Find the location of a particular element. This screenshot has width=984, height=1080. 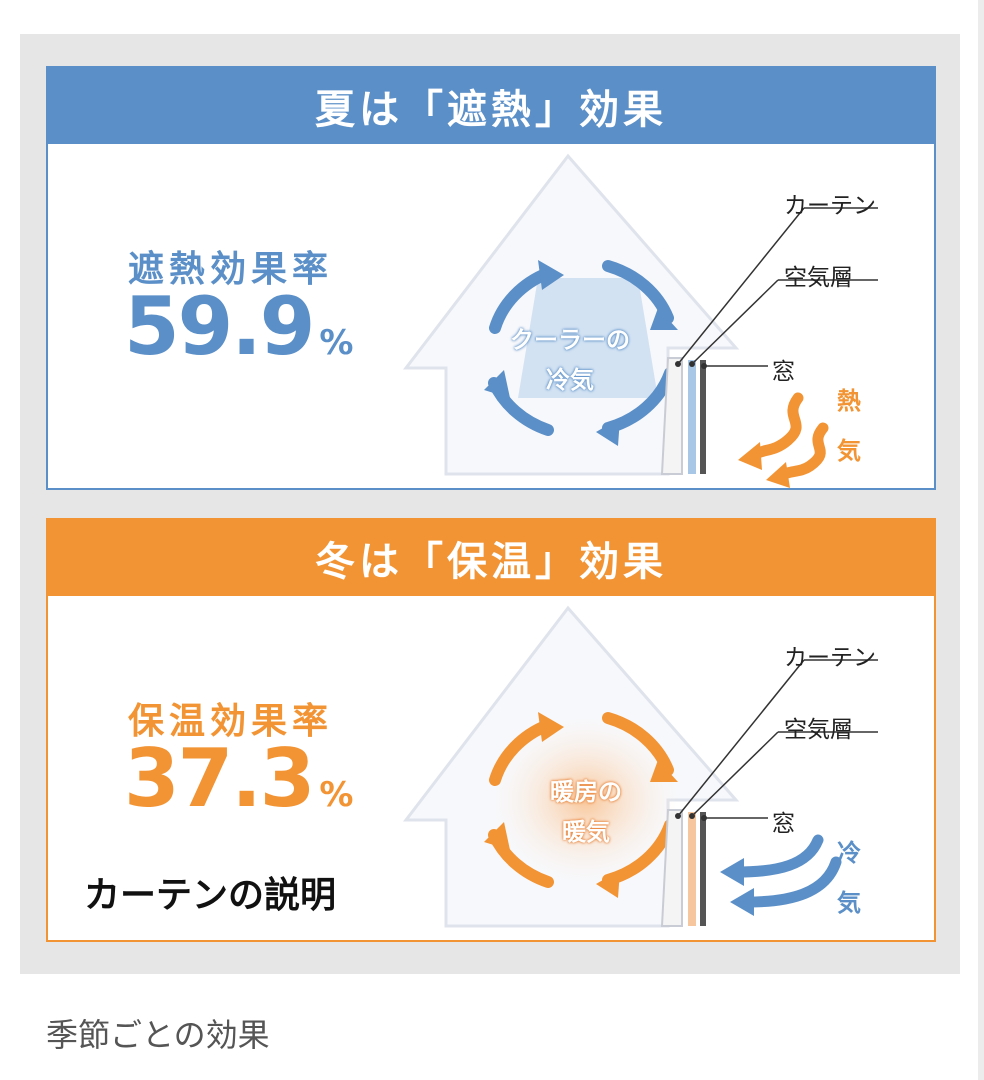

shielding-rate-label: 遮熱効果率 is located at coordinates (231, 269).